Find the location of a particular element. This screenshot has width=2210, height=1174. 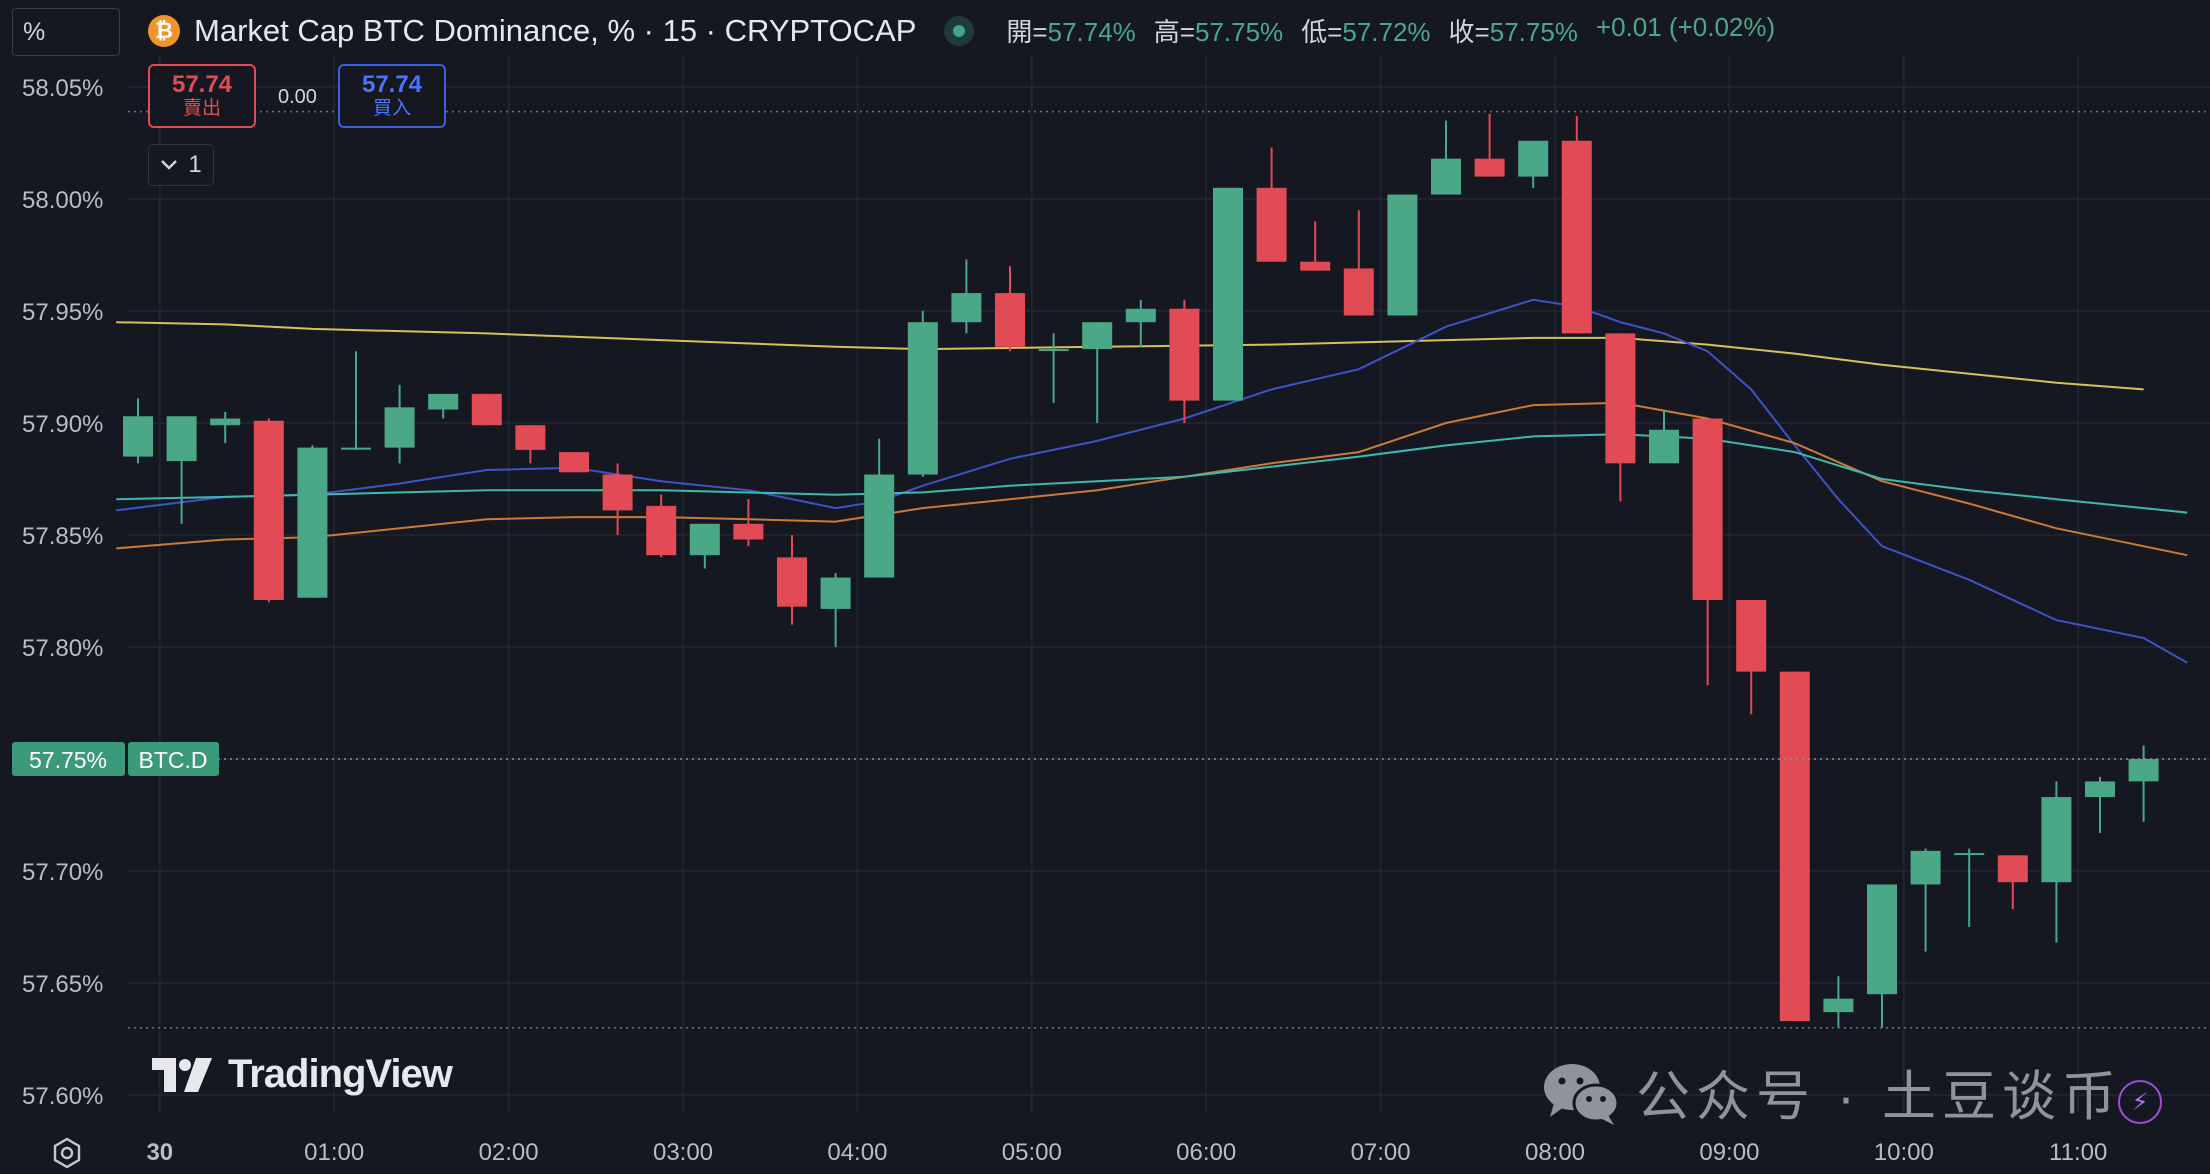

sell-price: 57.74 is located at coordinates (202, 84).